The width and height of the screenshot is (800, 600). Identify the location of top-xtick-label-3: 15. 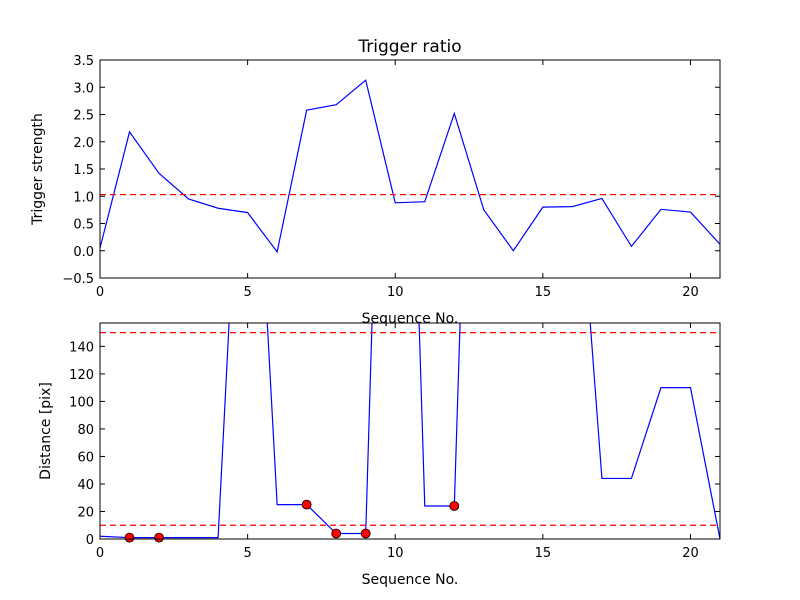
(543, 292).